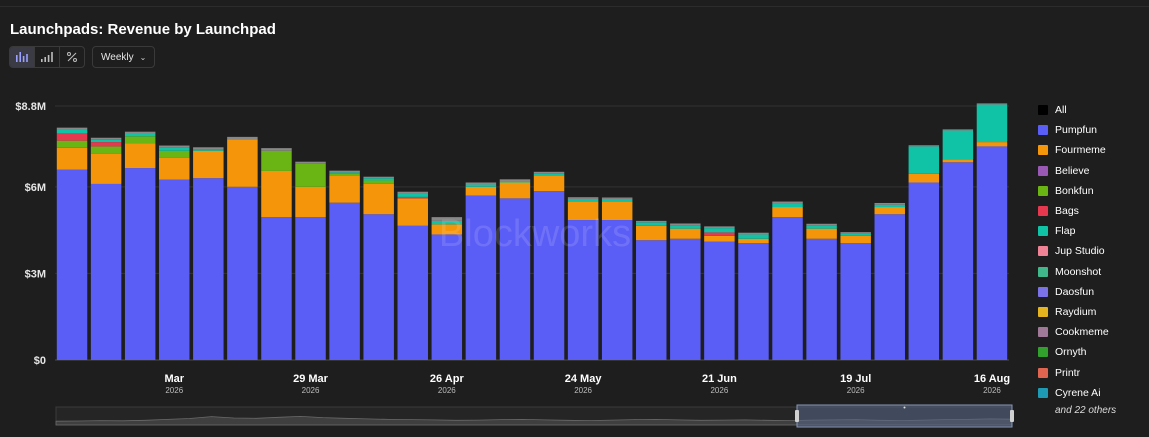 The image size is (1149, 437). What do you see at coordinates (1077, 110) in the screenshot?
I see `legend-item: All` at bounding box center [1077, 110].